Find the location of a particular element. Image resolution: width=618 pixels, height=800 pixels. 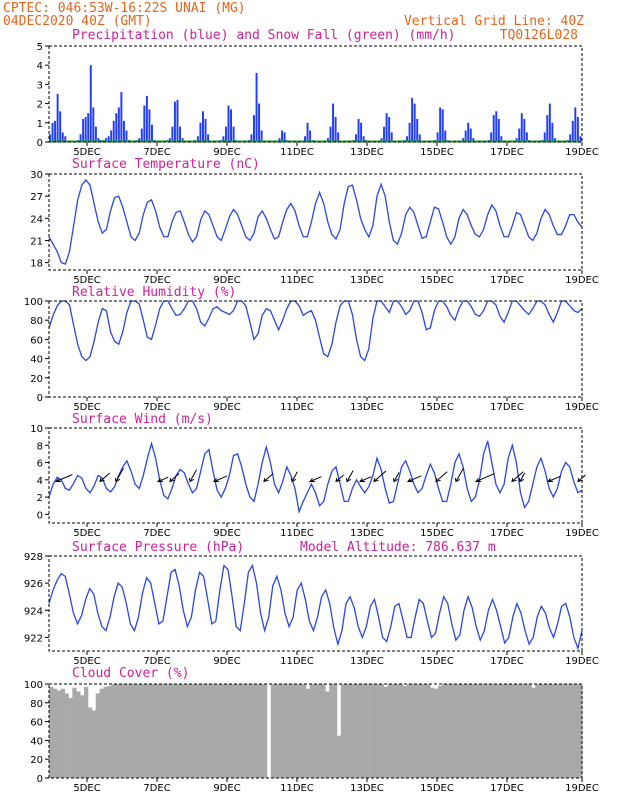

humidity-frame is located at coordinates (315, 349).